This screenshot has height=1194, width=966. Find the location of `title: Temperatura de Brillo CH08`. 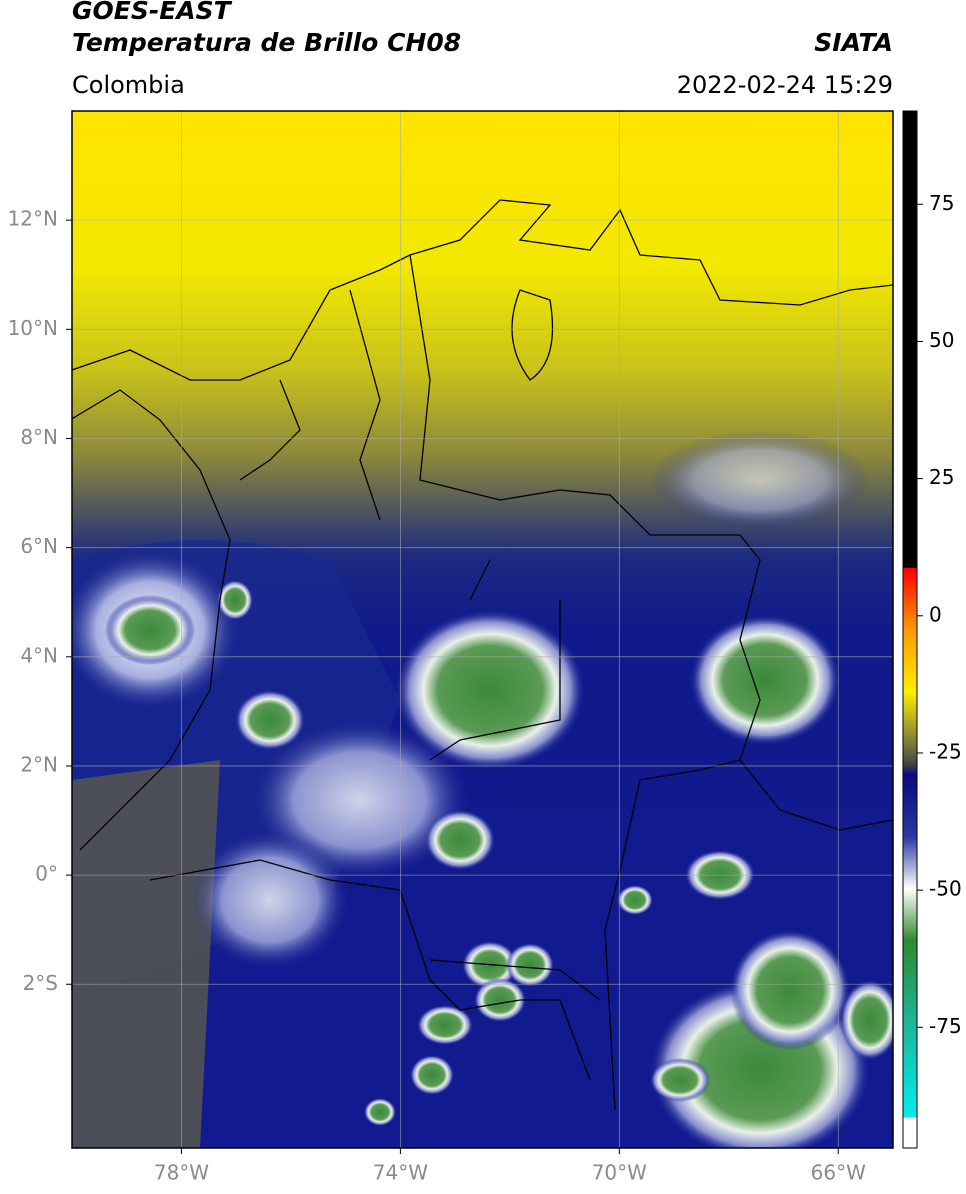

title: Temperatura de Brillo CH08 is located at coordinates (266, 42).